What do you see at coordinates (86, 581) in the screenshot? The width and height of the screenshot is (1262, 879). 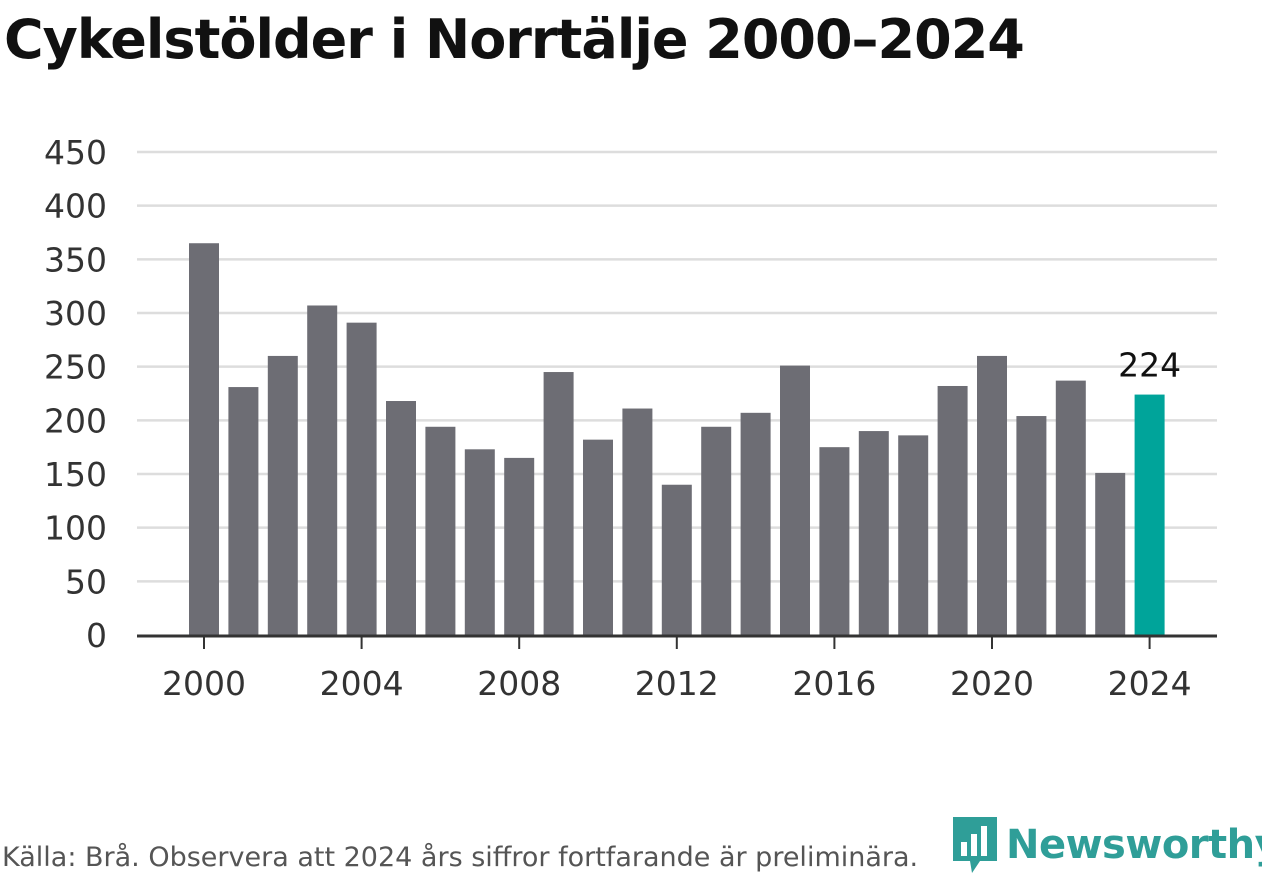 I see `y-tick-label: 50` at bounding box center [86, 581].